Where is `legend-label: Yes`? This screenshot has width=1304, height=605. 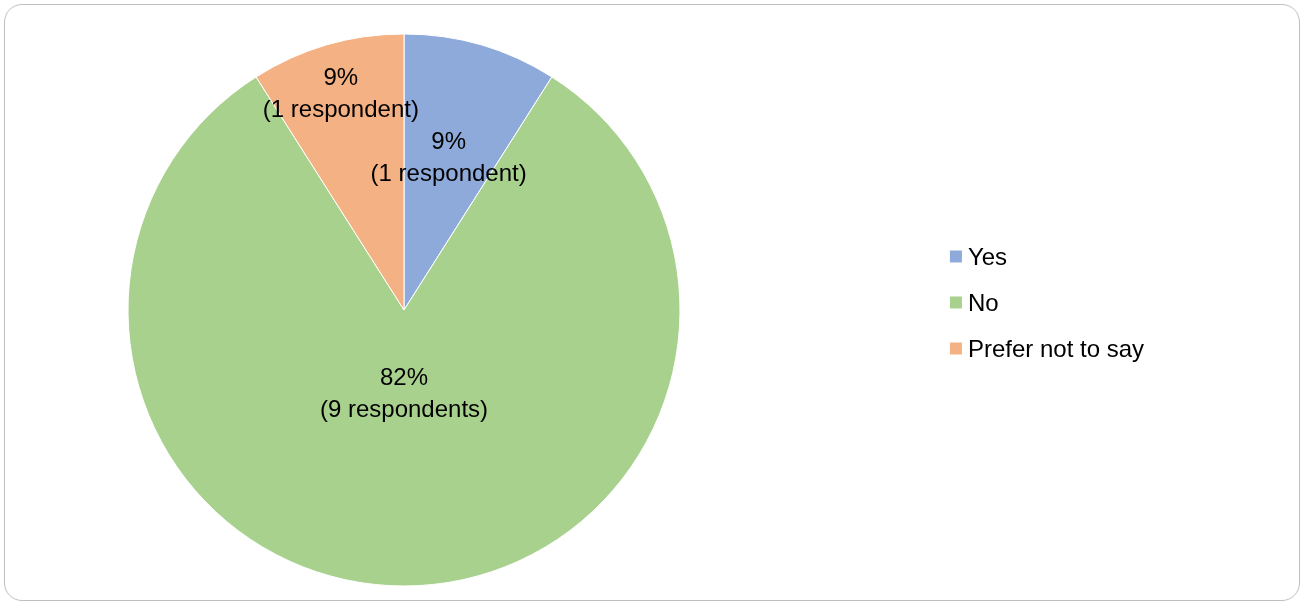
legend-label: Yes is located at coordinates (987, 256).